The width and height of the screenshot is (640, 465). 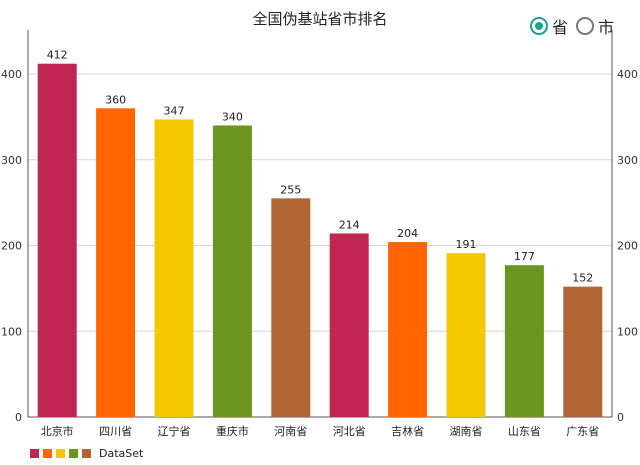 What do you see at coordinates (407, 233) in the screenshot?
I see `data-label: 204` at bounding box center [407, 233].